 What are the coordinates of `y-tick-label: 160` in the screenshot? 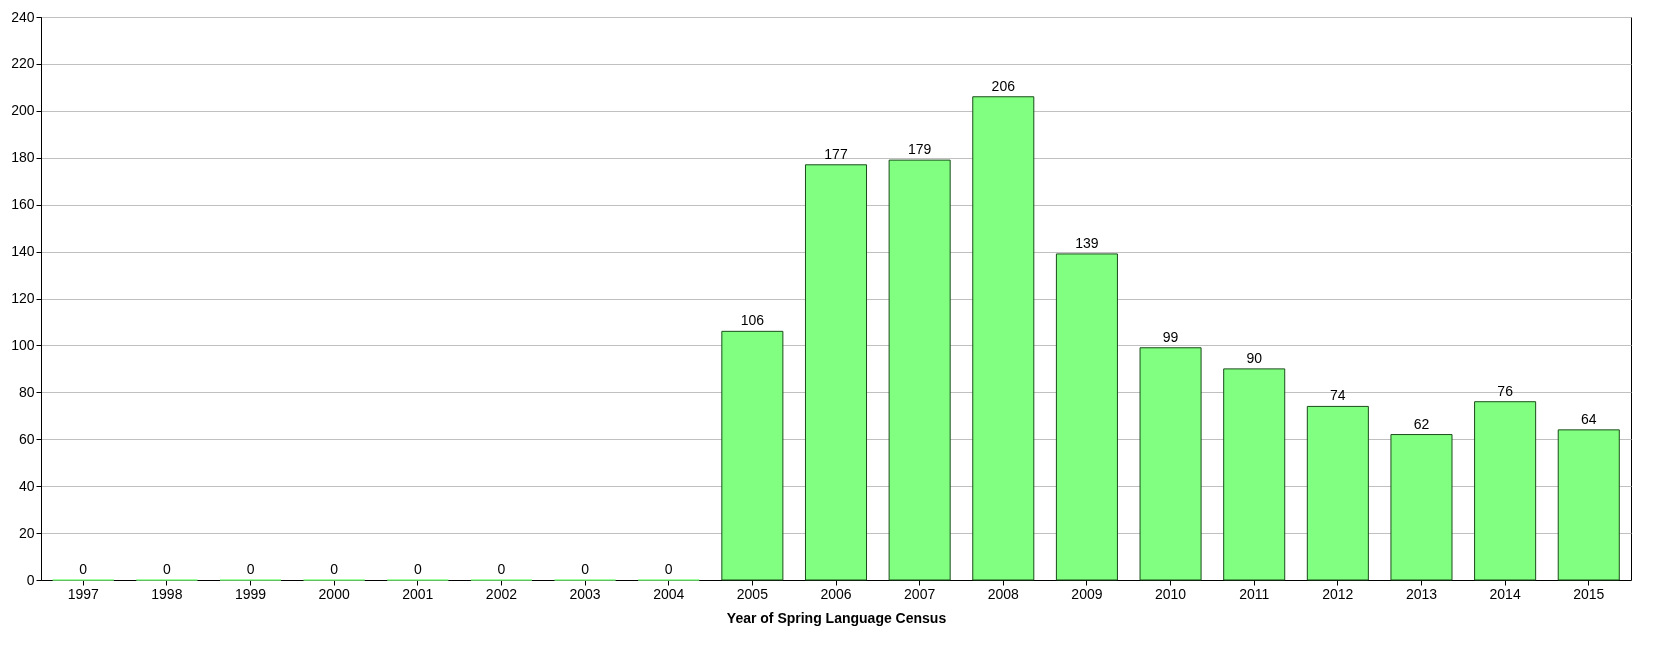 It's located at (23, 204).